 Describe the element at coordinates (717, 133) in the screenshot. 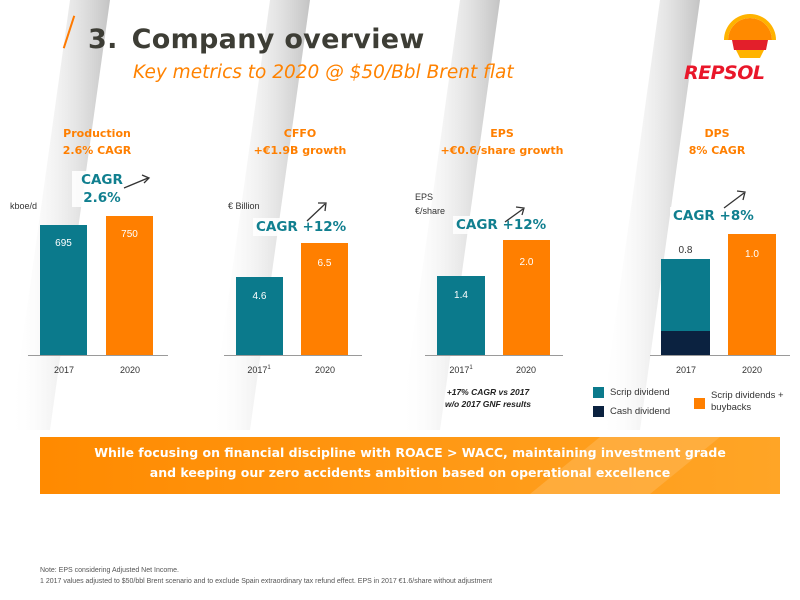

I see `kpi-heading-line1: DPS` at that location.